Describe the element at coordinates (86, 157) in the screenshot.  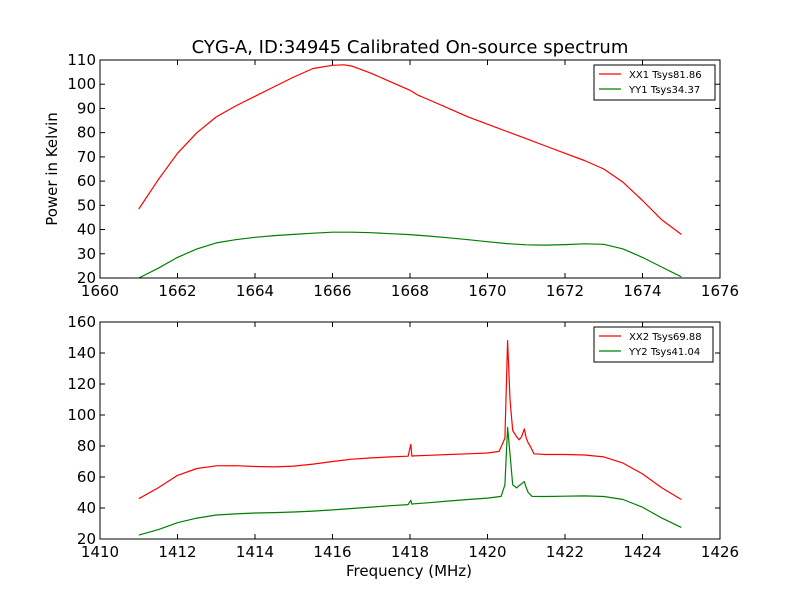
I see `y-tick-label: 70` at that location.